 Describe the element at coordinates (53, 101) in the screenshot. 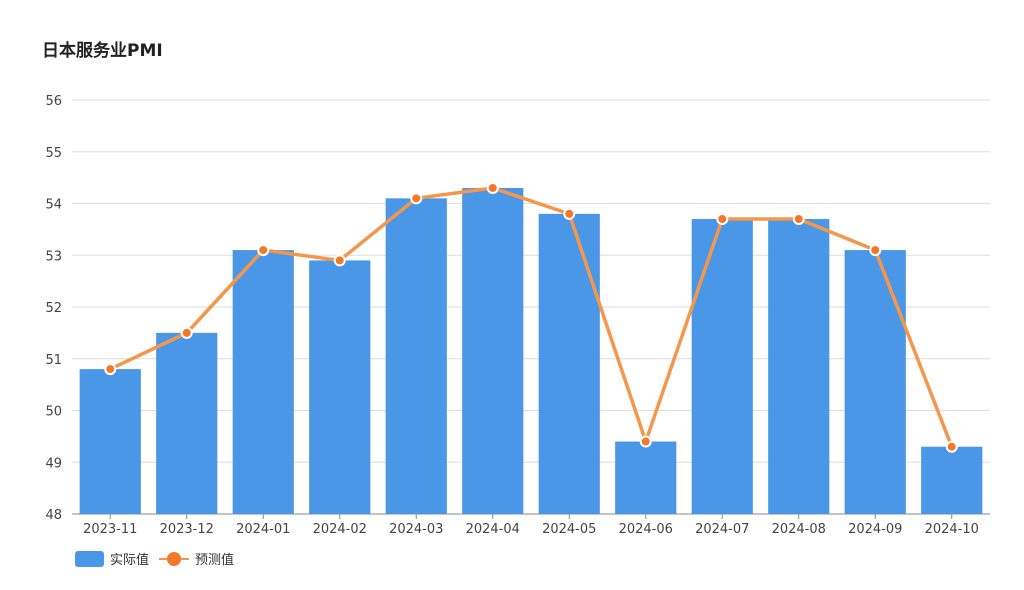

I see `y-tick-label: 56` at that location.